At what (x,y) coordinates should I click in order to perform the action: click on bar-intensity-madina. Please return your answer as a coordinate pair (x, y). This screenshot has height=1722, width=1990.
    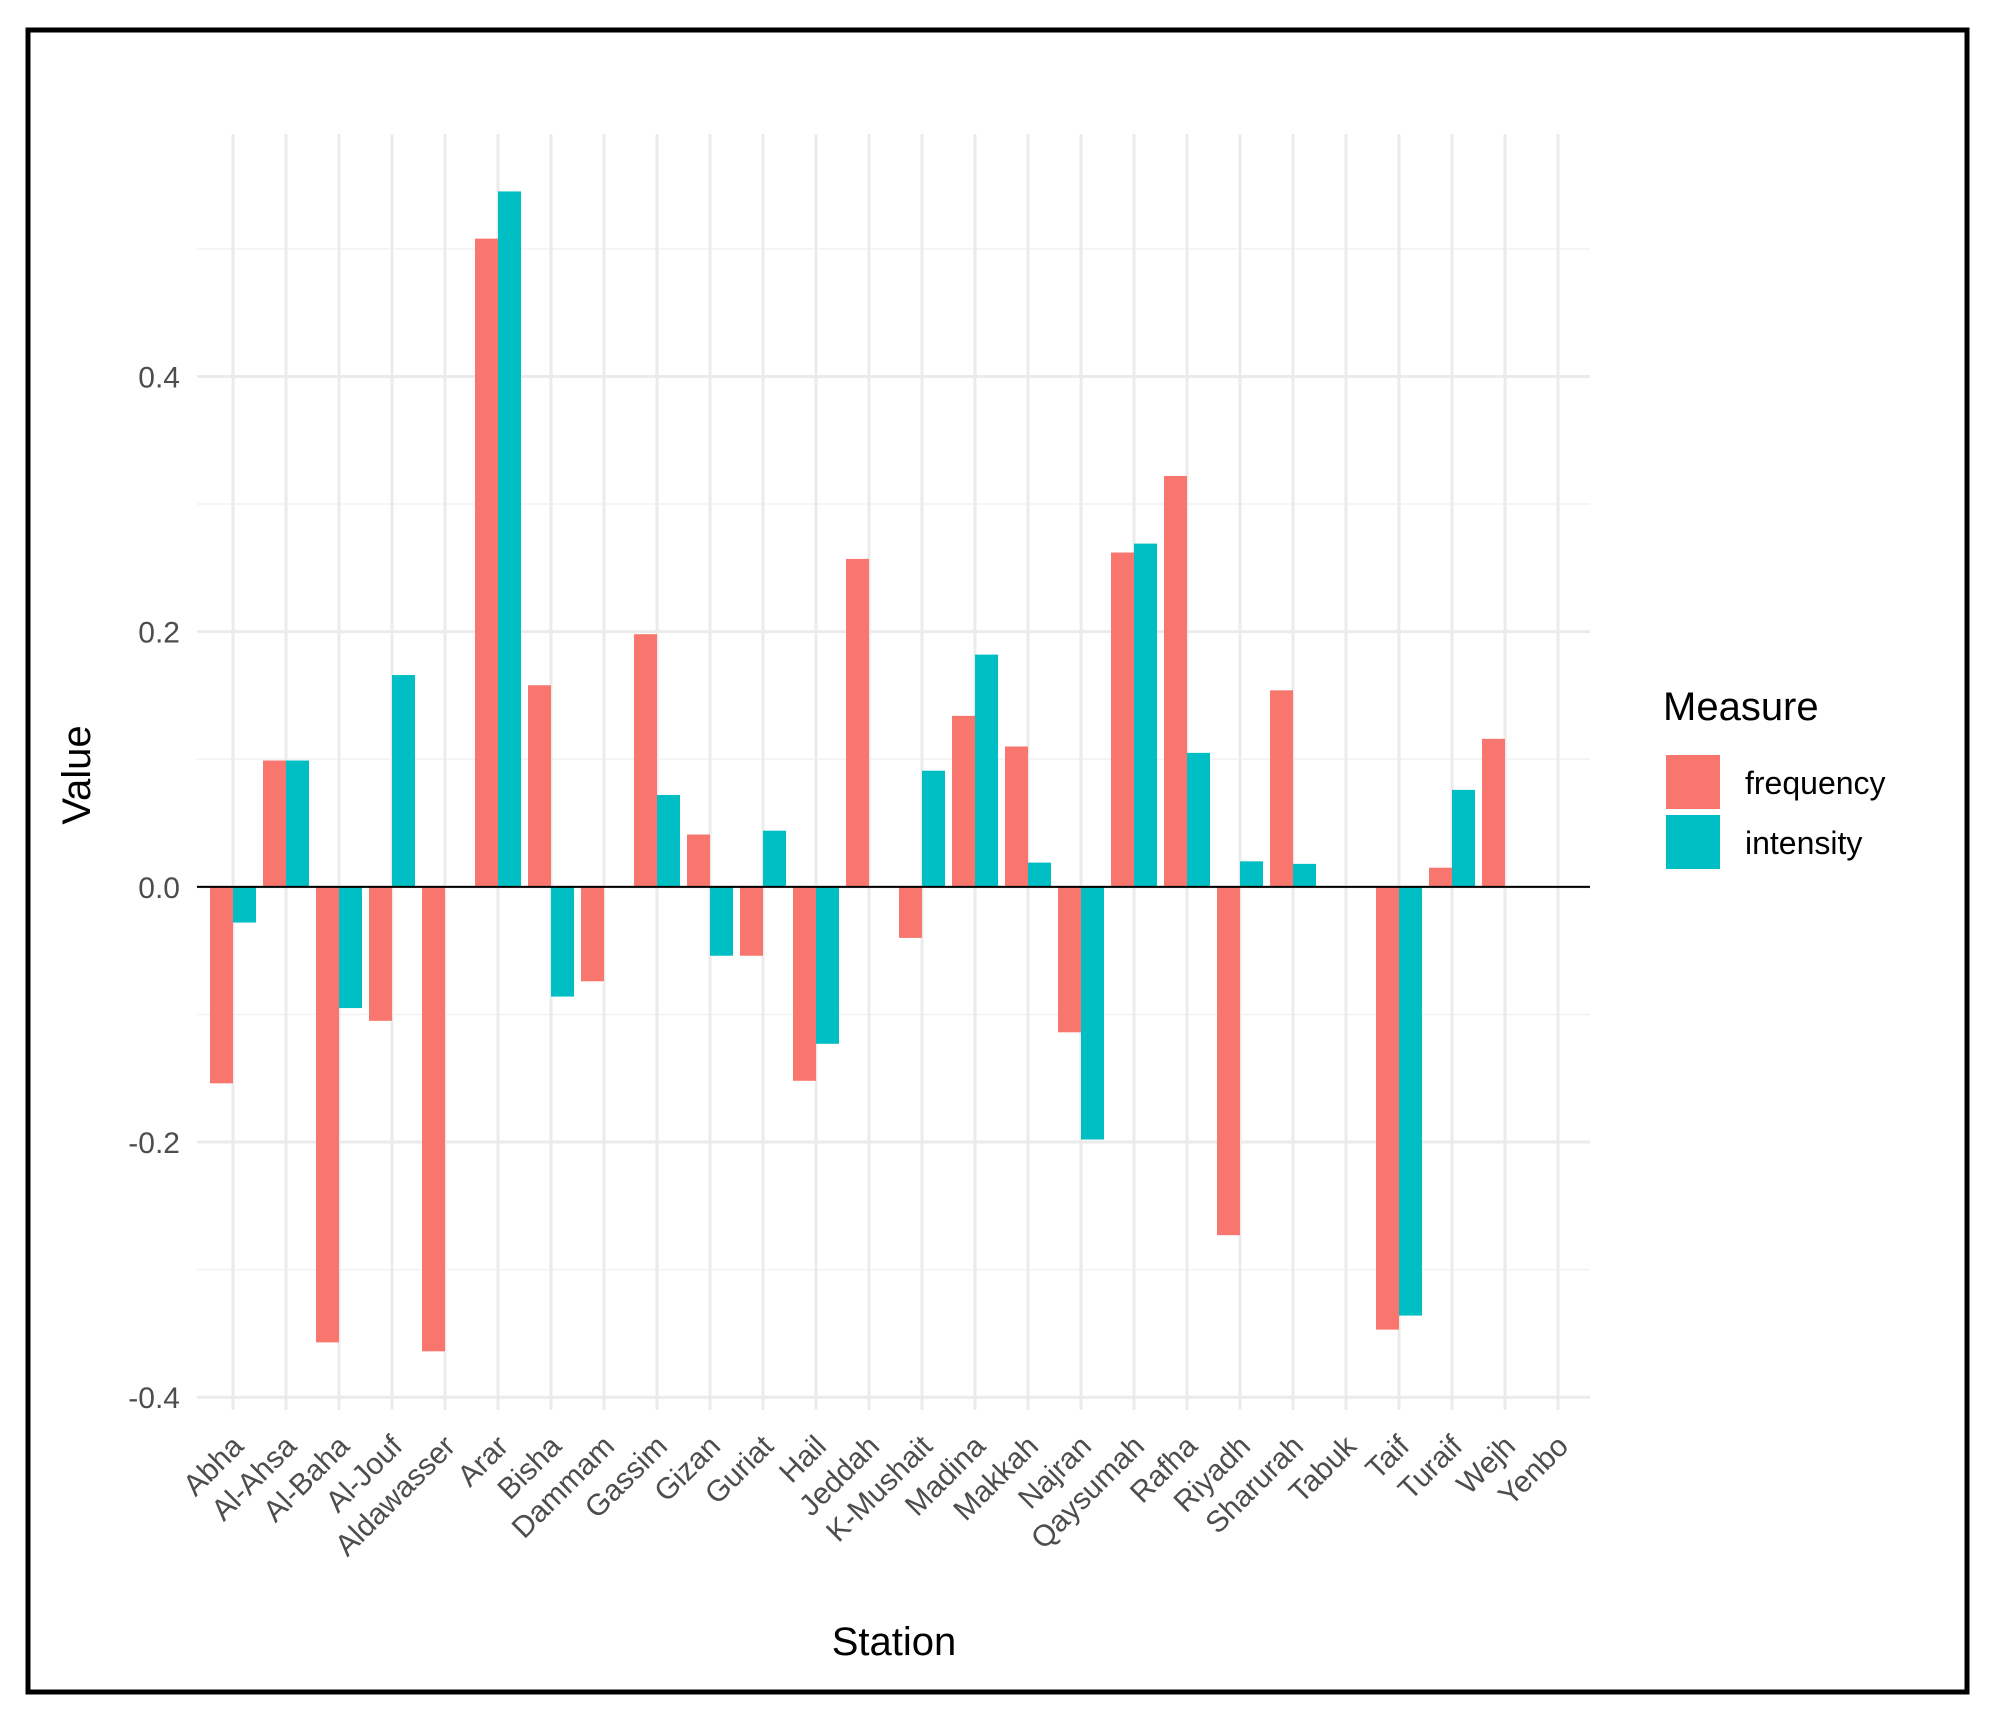
    Looking at the image, I should click on (986, 770).